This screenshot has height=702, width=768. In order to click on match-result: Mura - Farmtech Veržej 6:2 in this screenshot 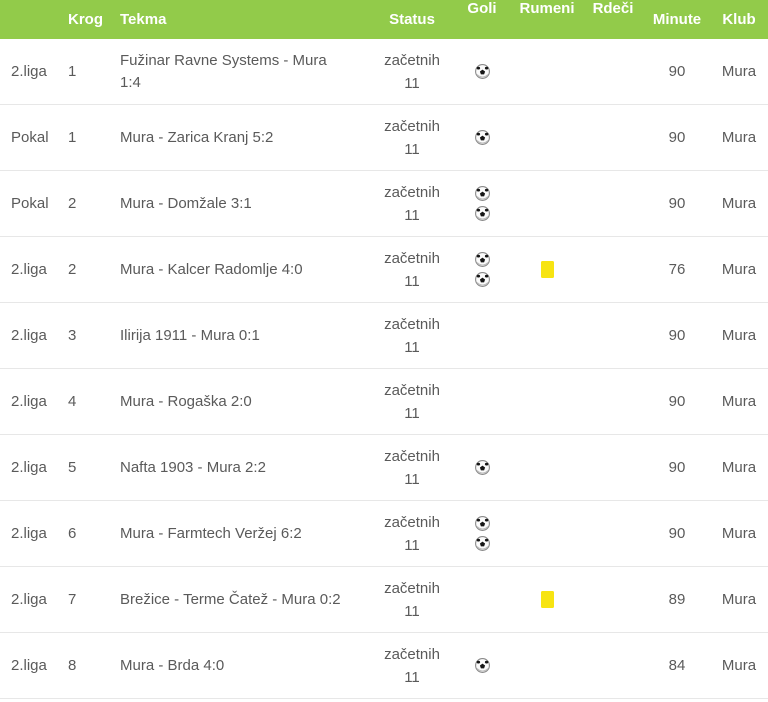, I will do `click(211, 533)`.